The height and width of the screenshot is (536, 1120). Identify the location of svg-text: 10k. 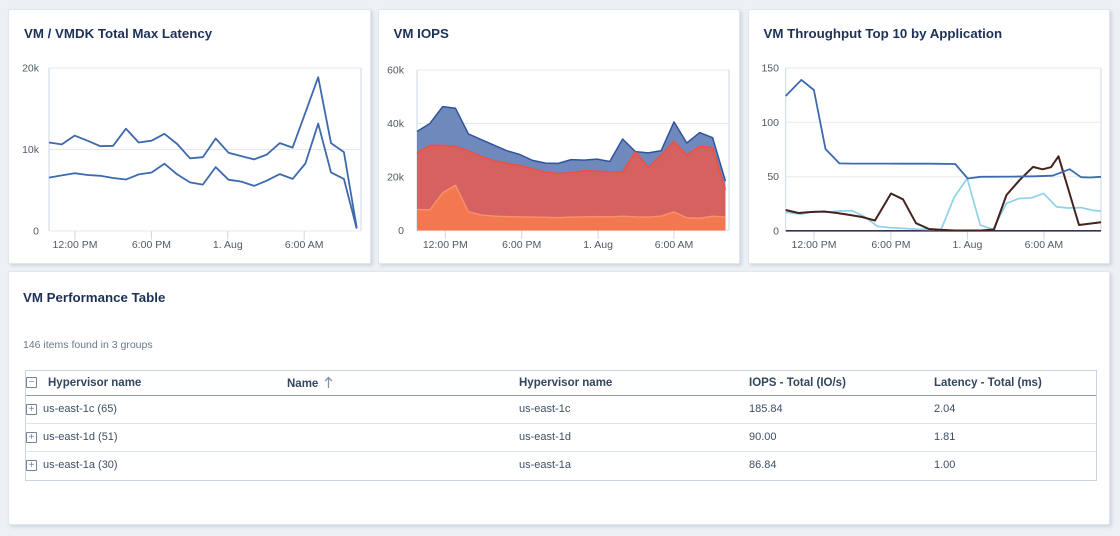
(31, 150).